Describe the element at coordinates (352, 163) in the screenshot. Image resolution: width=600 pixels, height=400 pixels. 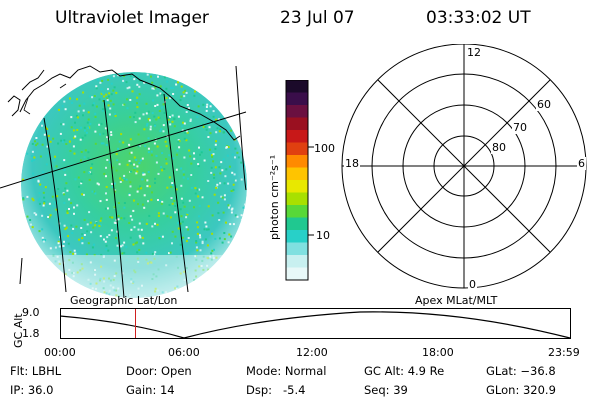
I see `mlt-label-18: 18` at that location.